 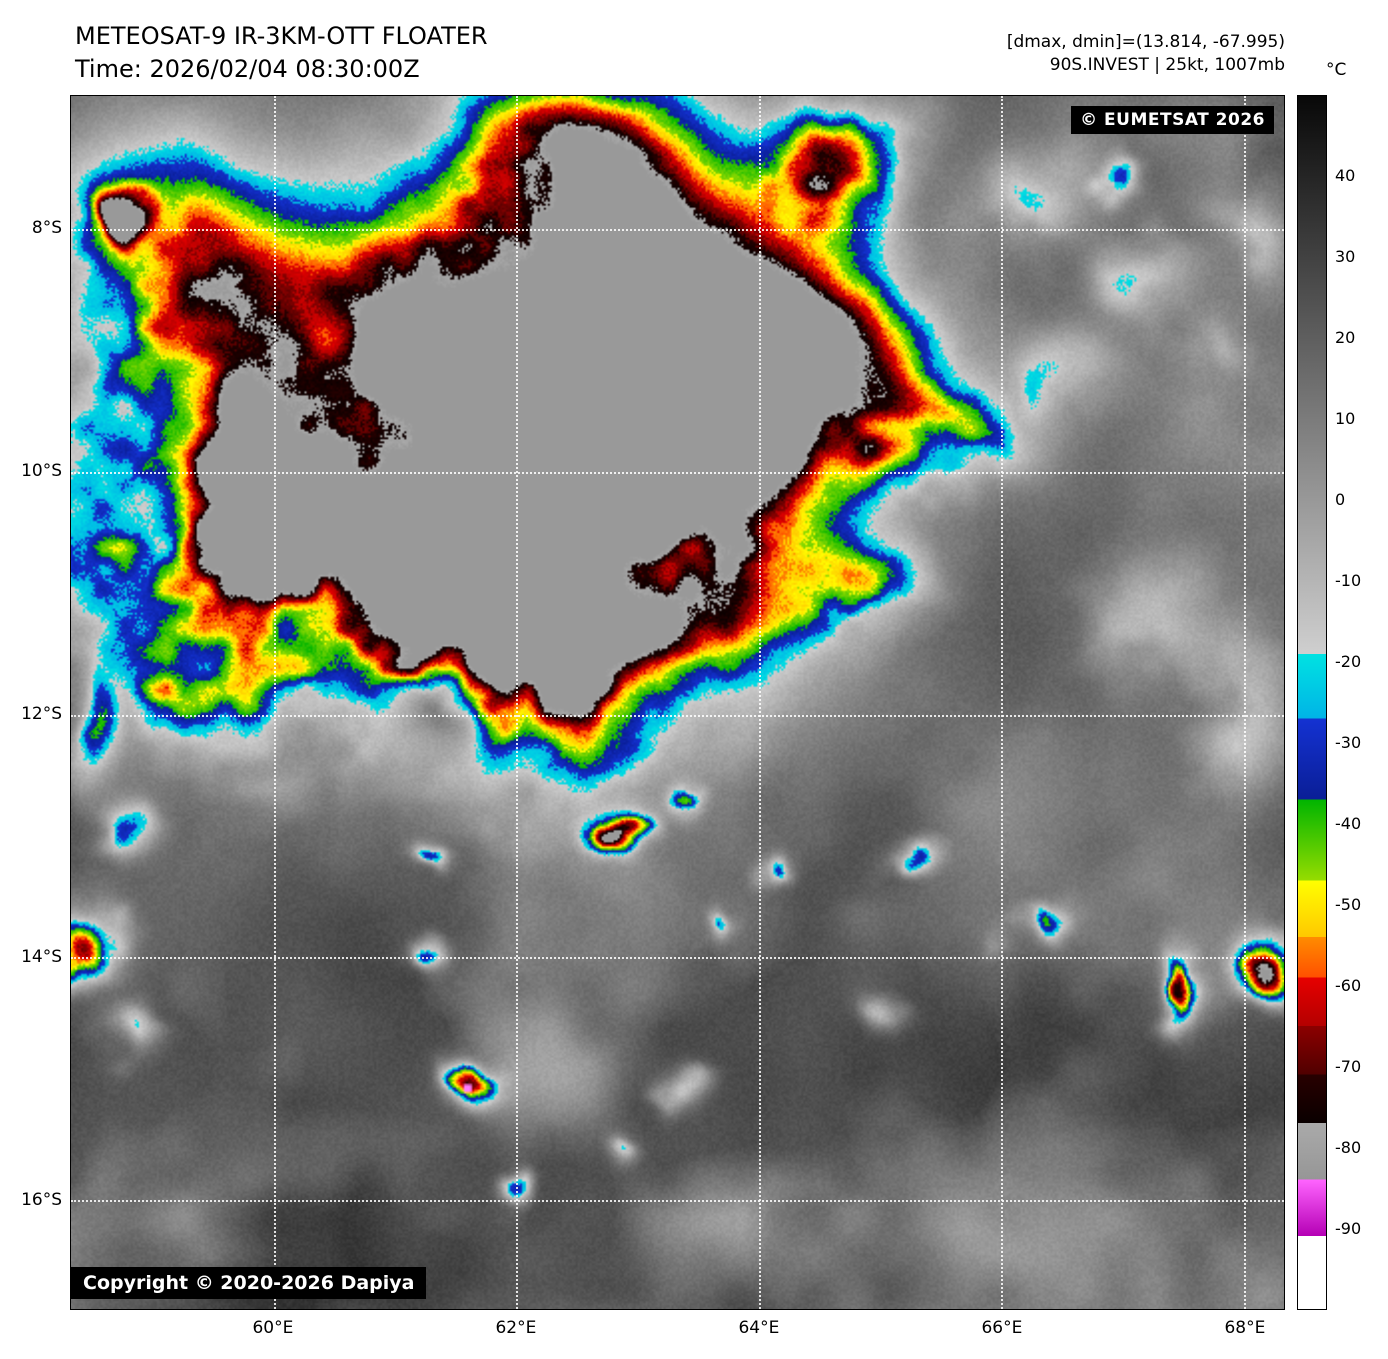 What do you see at coordinates (1340, 499) in the screenshot?
I see `colorbar-tick-label: 0` at bounding box center [1340, 499].